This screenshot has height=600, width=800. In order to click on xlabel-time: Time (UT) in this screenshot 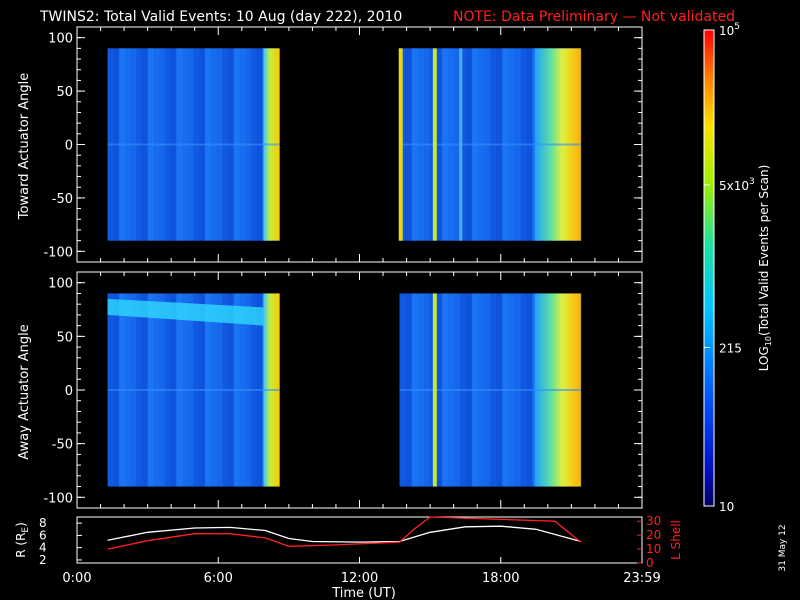, I will do `click(363, 593)`.